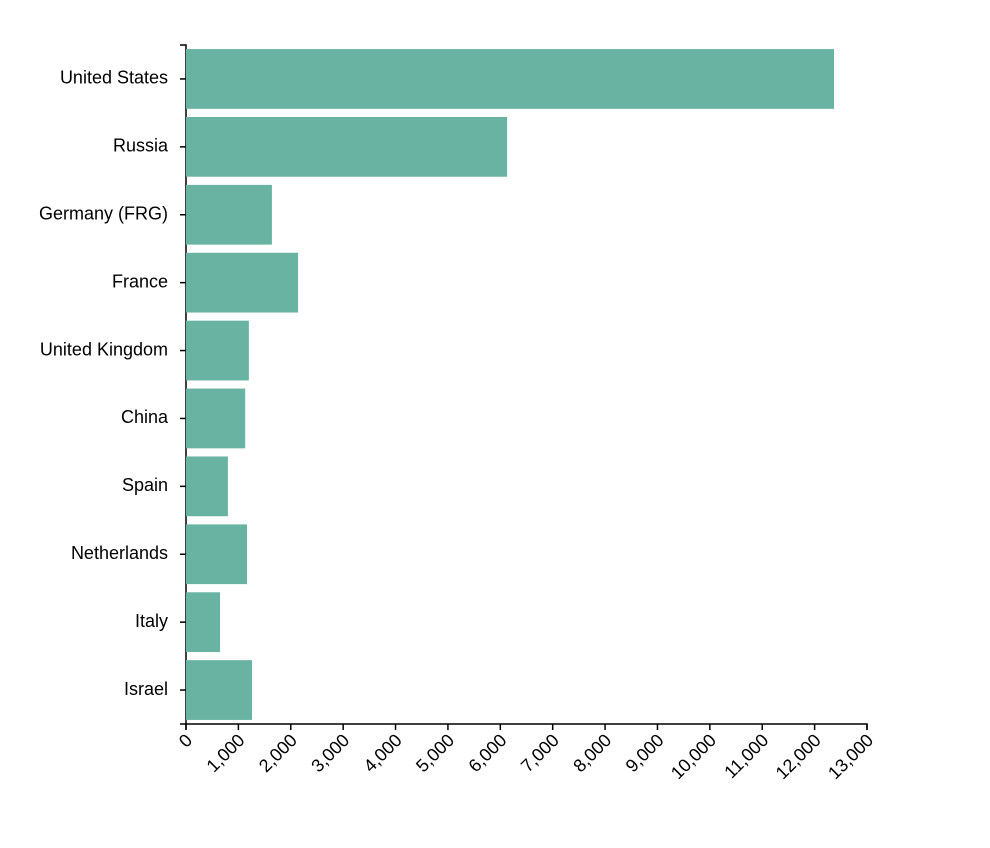  I want to click on x-tick-label: 8,000, so click(592, 753).